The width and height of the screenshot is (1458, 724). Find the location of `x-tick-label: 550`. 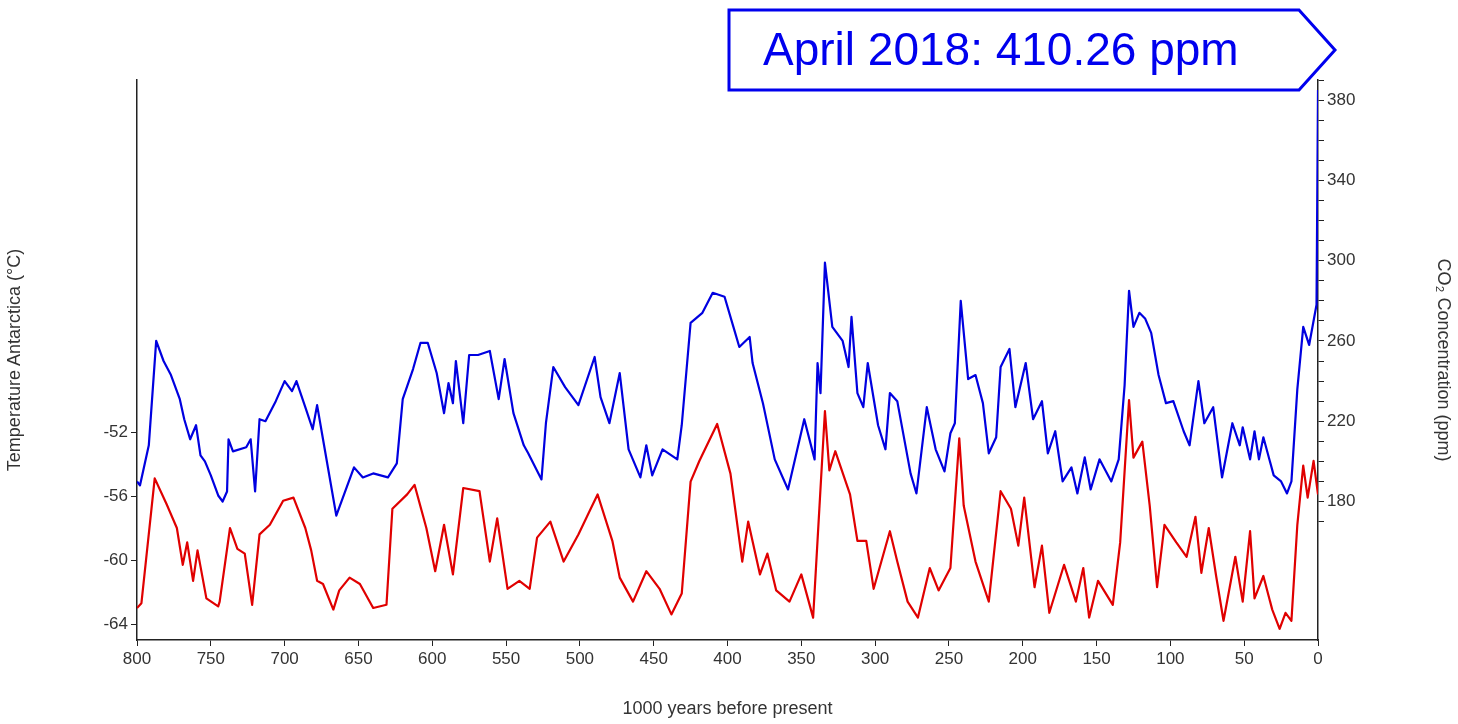

x-tick-label: 550 is located at coordinates (506, 658).